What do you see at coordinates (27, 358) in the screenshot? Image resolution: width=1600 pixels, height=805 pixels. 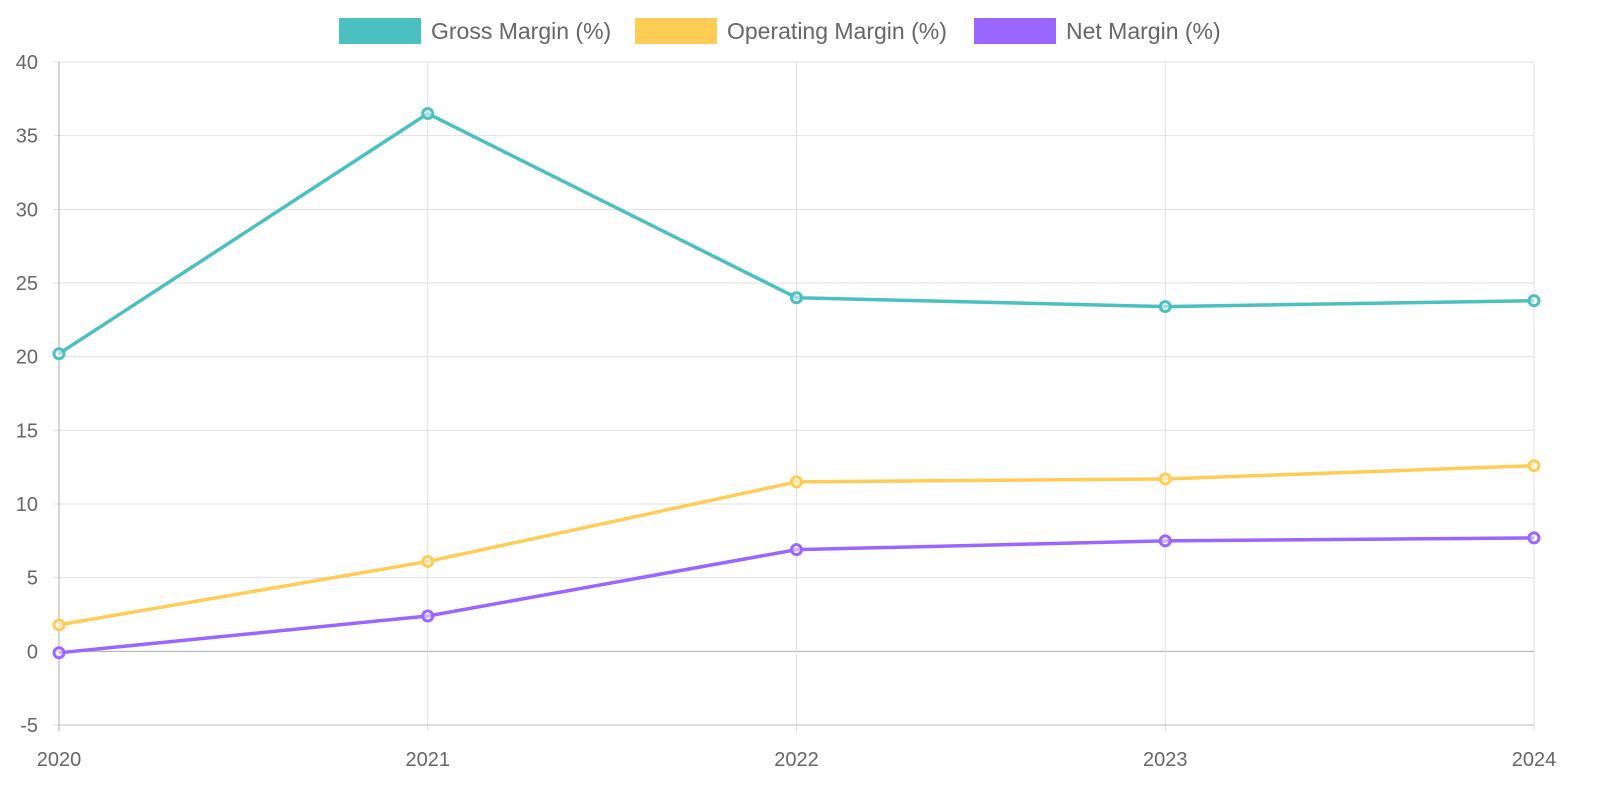 I see `y-tick-label: 20` at bounding box center [27, 358].